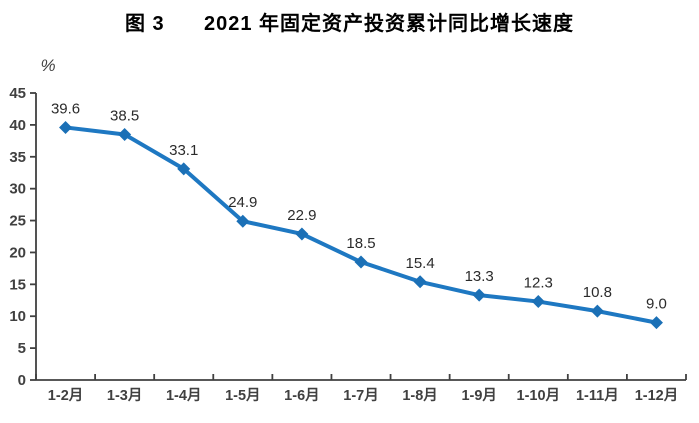  What do you see at coordinates (360, 243) in the screenshot?
I see `data-point-label: 18.5` at bounding box center [360, 243].